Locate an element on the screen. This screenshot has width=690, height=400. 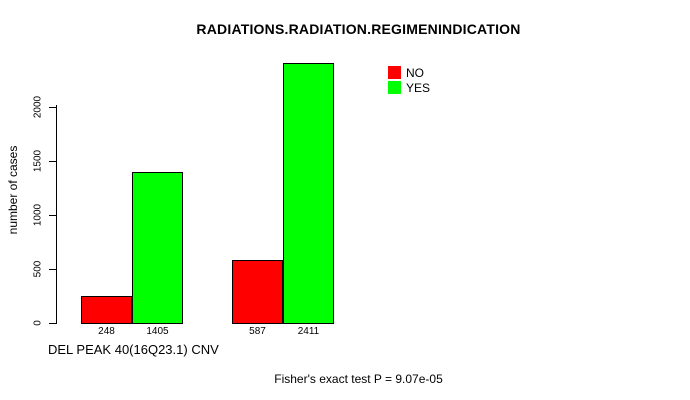
legend-item-yes: YES is located at coordinates (409, 87).